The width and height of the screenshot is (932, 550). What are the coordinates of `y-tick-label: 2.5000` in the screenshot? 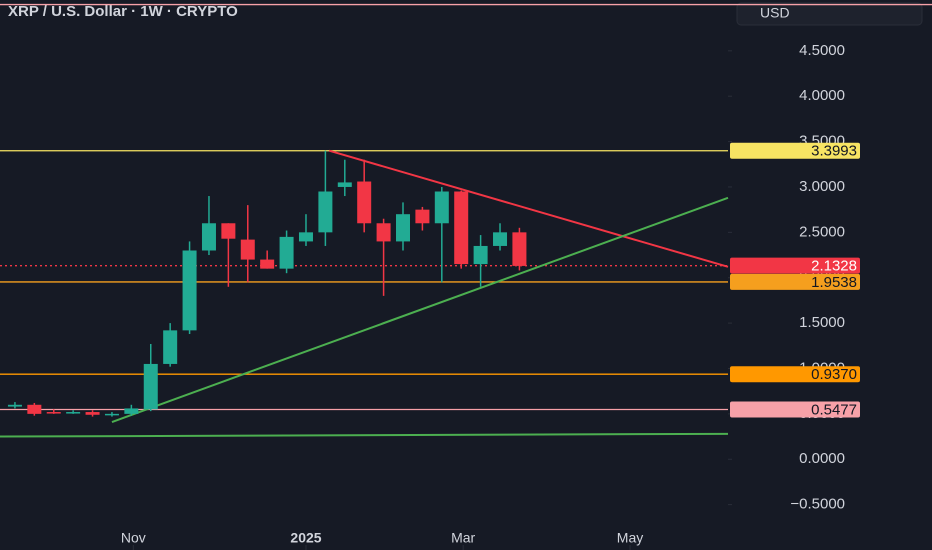 It's located at (822, 231).